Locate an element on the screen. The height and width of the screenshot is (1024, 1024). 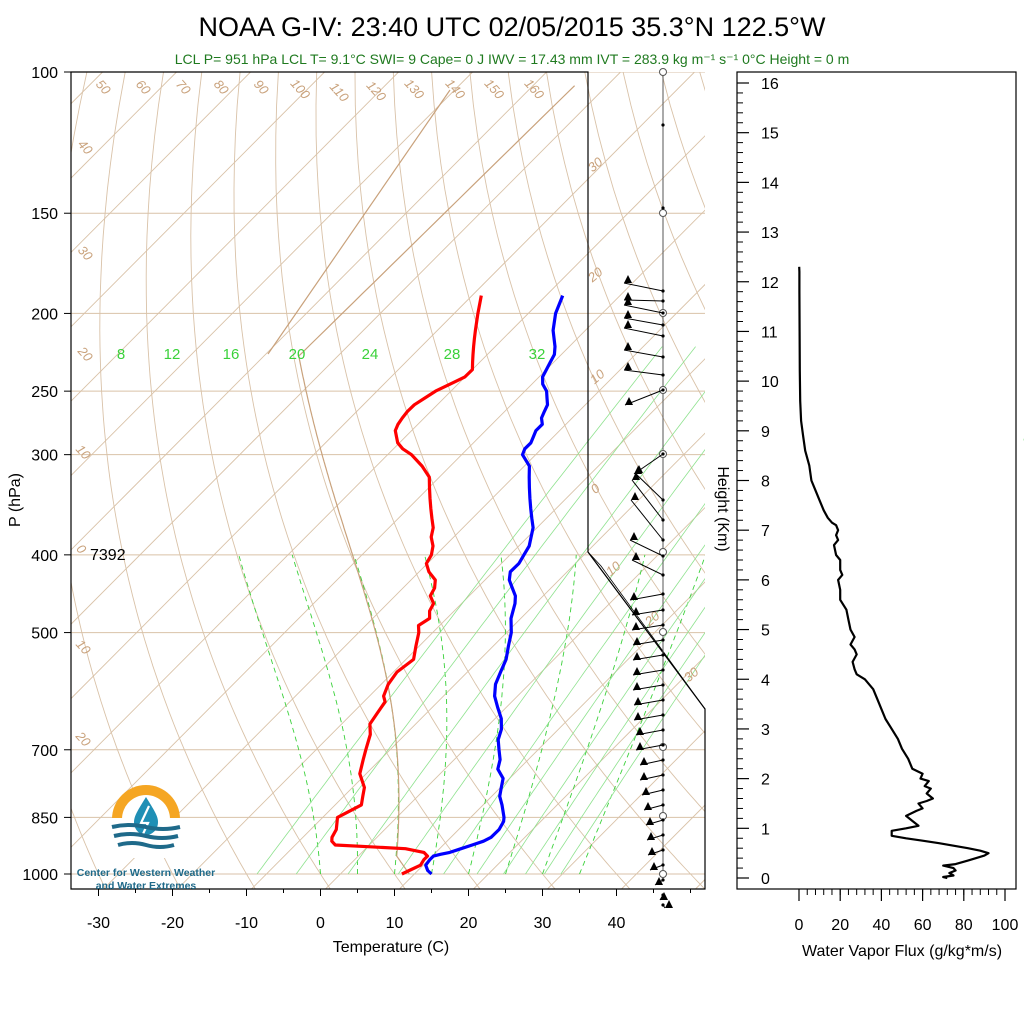
flux-x-tick-label: 100 is located at coordinates (1005, 925).